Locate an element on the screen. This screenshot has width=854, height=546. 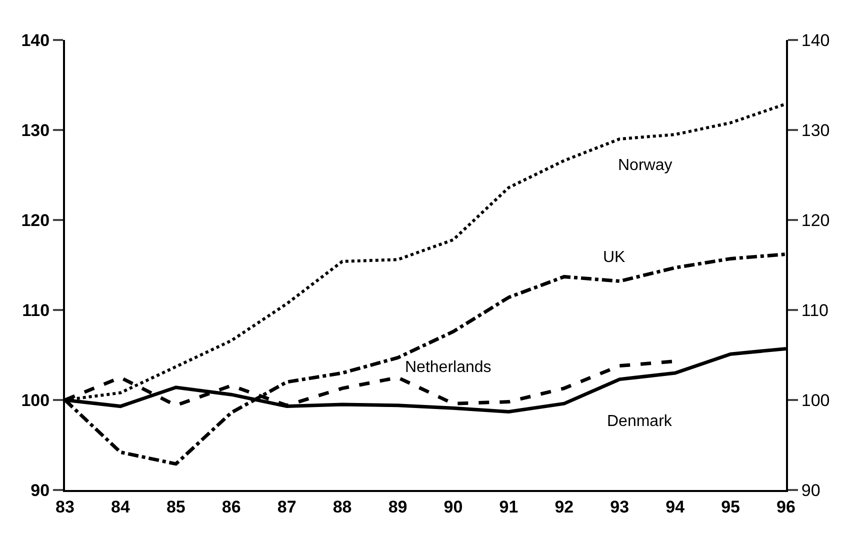
x-tick-label: 91 is located at coordinates (508, 506).